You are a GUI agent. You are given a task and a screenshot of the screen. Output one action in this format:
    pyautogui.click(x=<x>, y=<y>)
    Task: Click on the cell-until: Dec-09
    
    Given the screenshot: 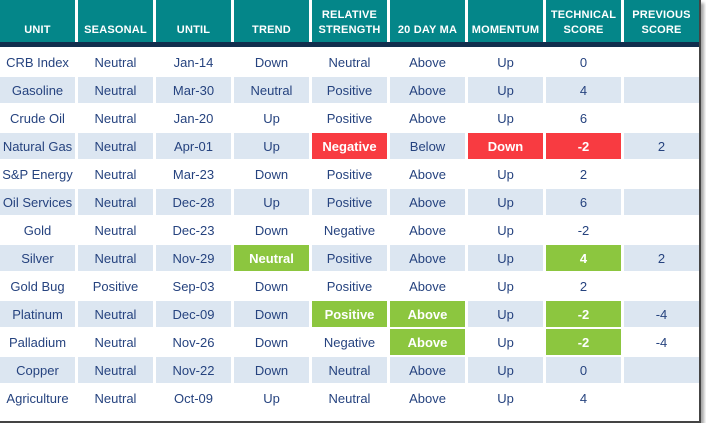 What is the action you would take?
    pyautogui.click(x=193, y=314)
    